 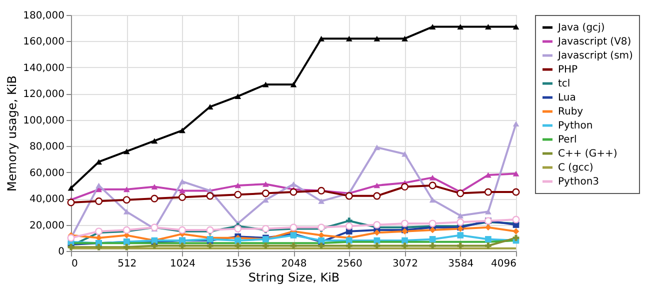 I want to click on legend-label: Python3, so click(x=579, y=182).